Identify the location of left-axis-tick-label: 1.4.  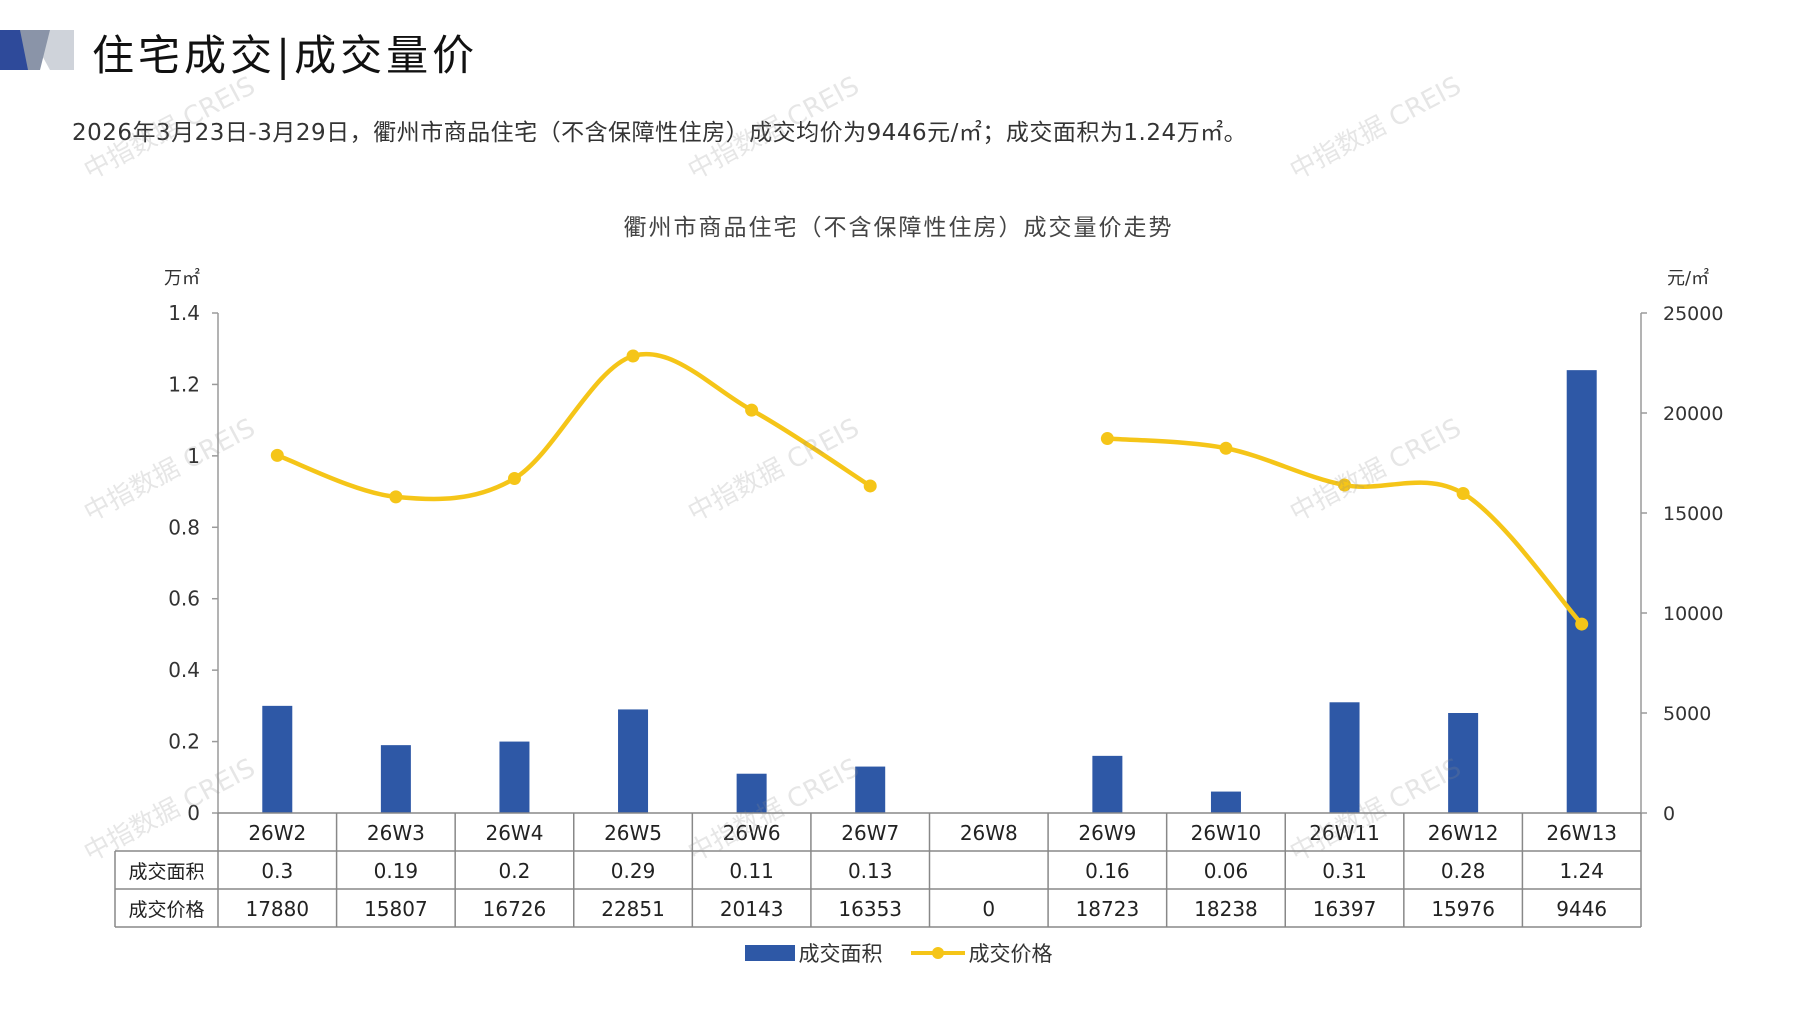
(184, 313).